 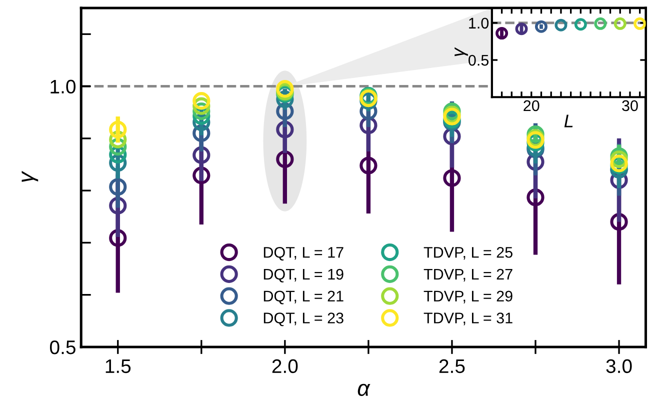 What do you see at coordinates (568, 121) in the screenshot?
I see `x-axis-title: L` at bounding box center [568, 121].